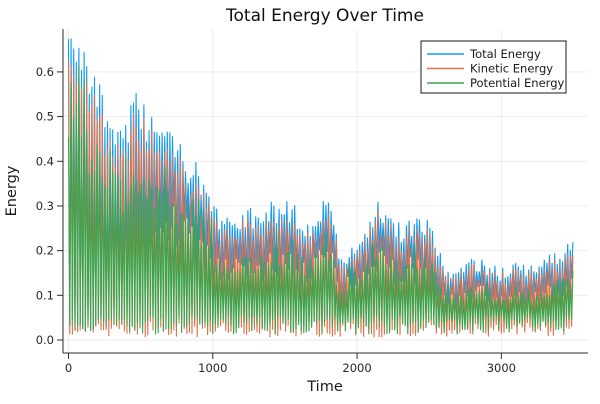 The image size is (600, 404). I want to click on x-axis-label: Time, so click(324, 387).